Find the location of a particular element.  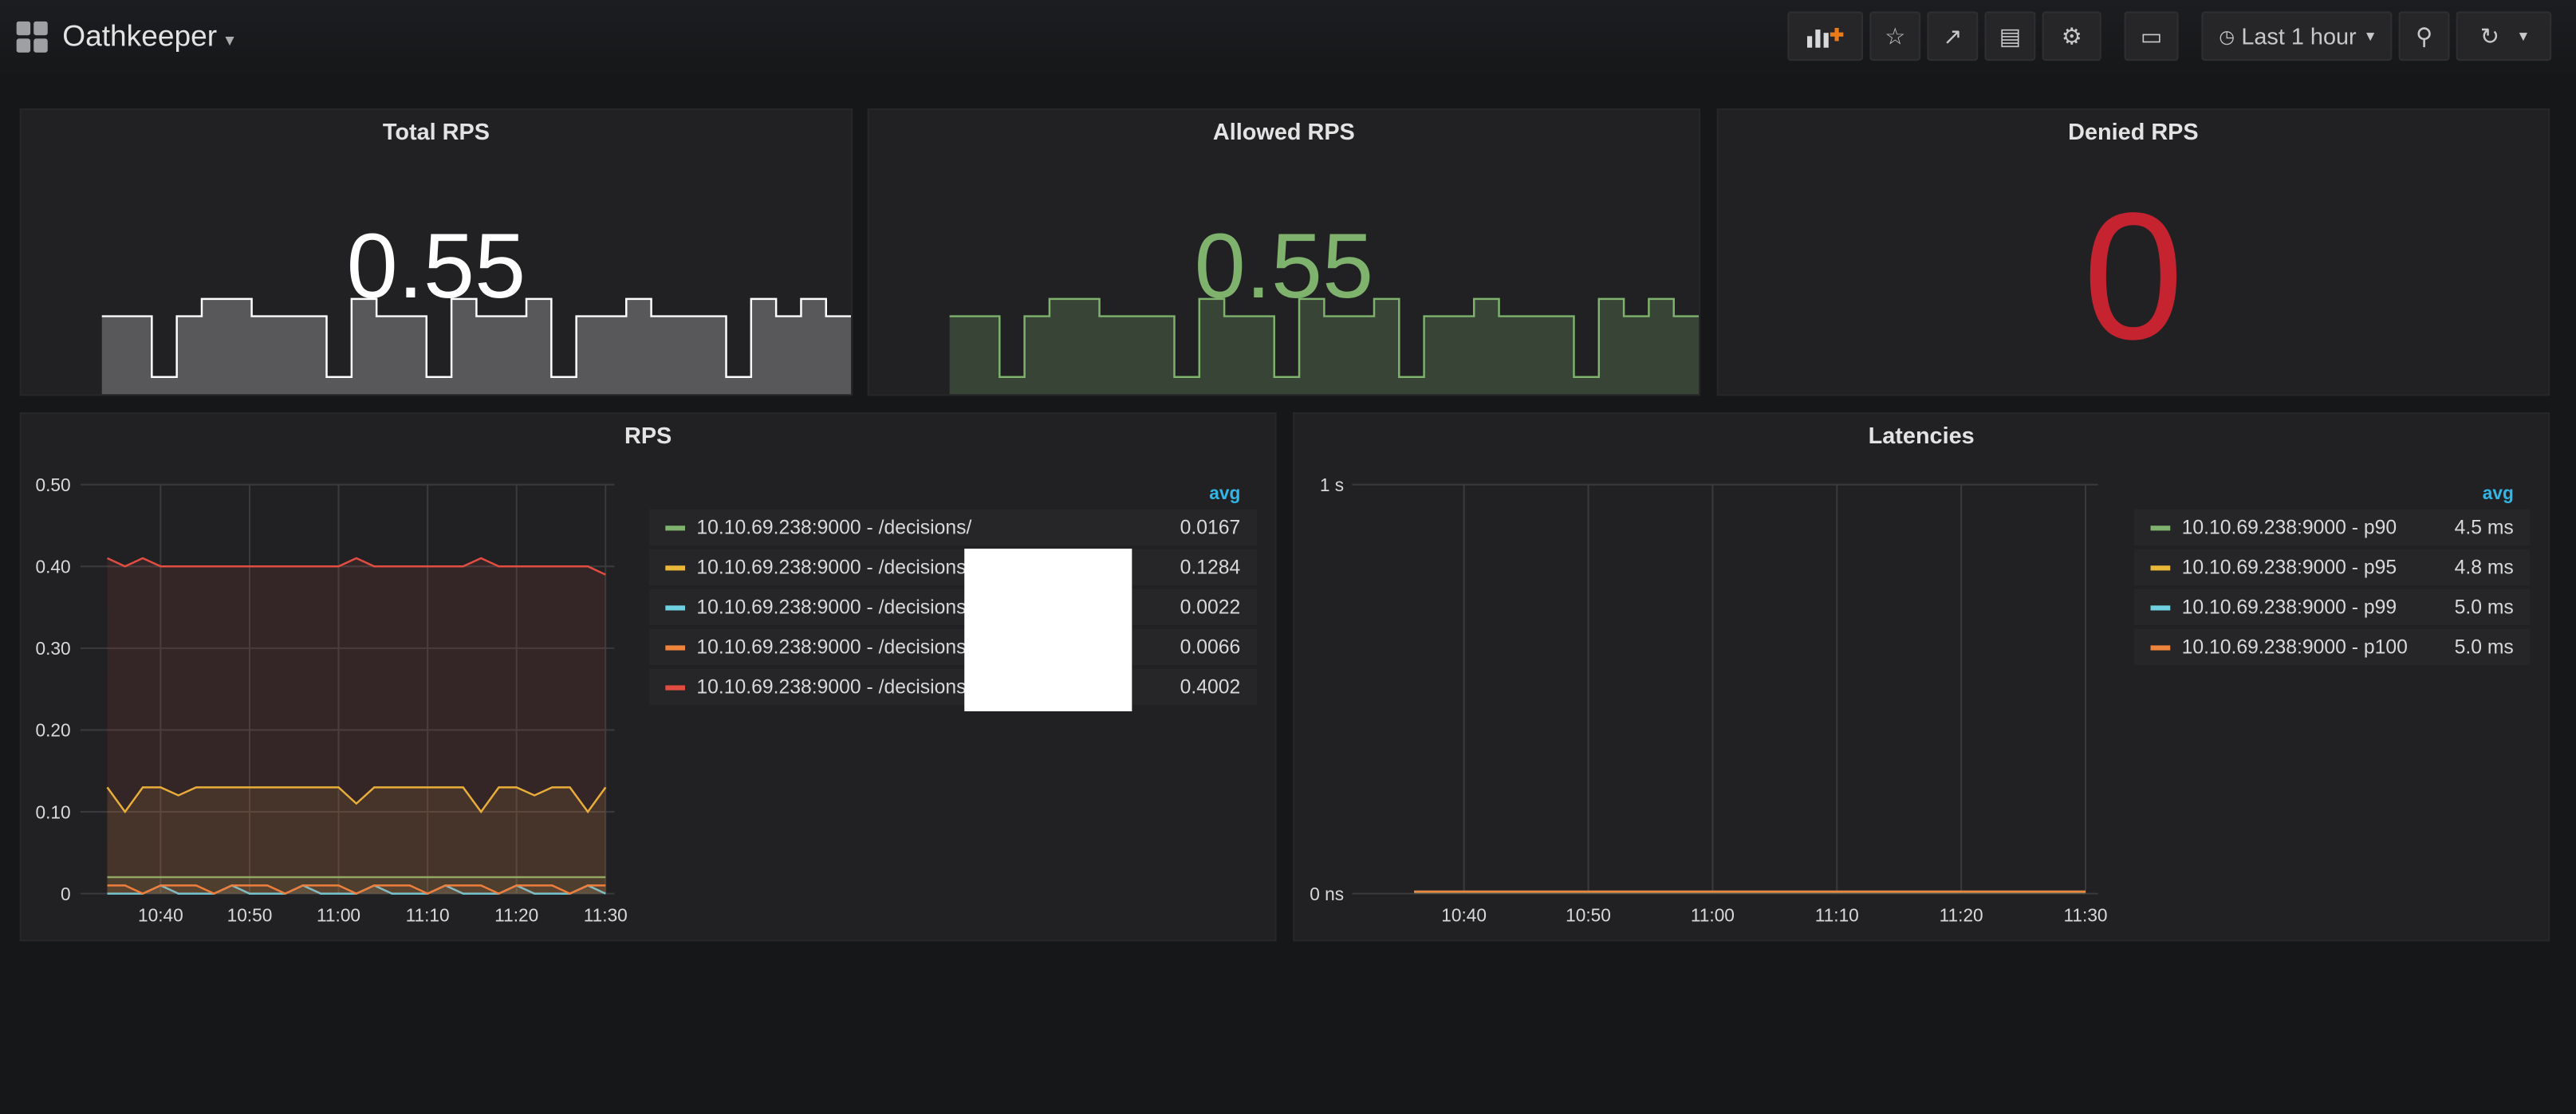

y-tick-label: 0.50 is located at coordinates (52, 484).